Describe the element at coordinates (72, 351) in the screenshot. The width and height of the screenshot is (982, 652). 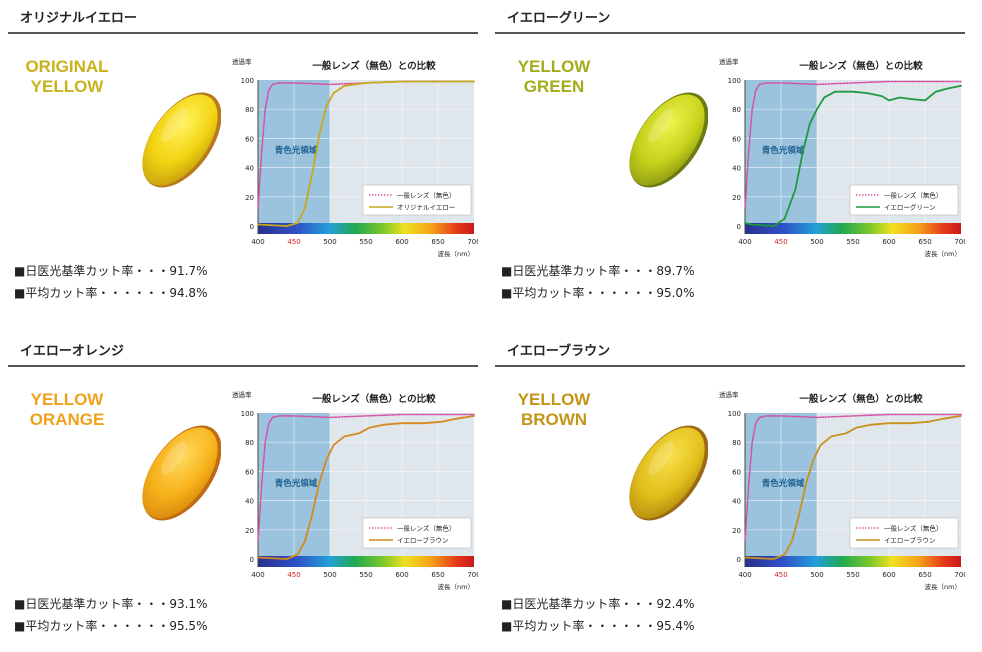
I see `panel-title: イエローオレンジ` at that location.